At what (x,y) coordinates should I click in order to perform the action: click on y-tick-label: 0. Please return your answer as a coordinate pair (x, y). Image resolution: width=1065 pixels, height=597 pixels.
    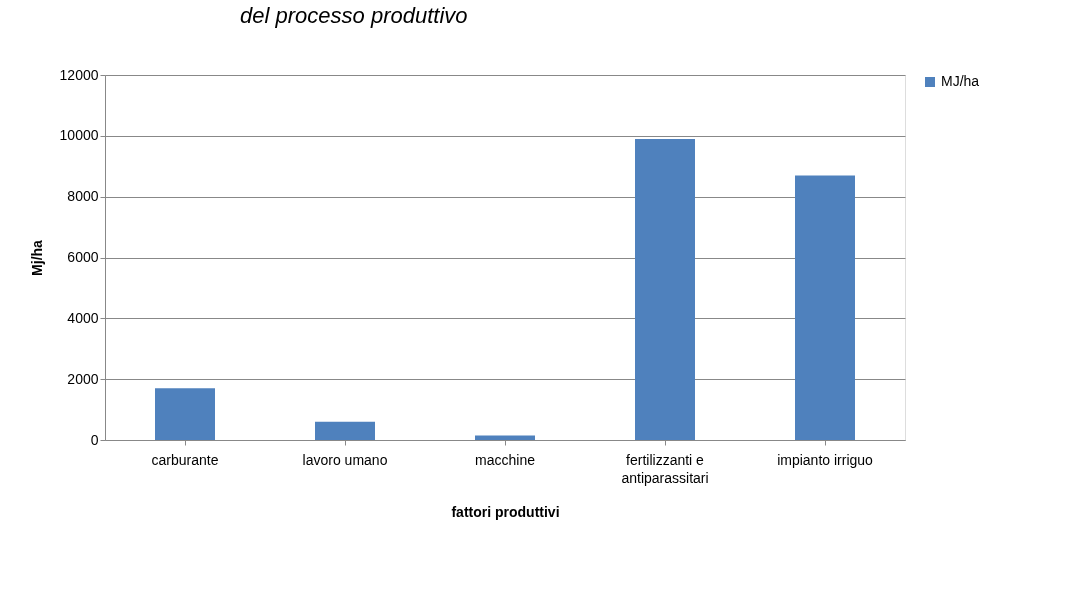
    Looking at the image, I should click on (94, 439).